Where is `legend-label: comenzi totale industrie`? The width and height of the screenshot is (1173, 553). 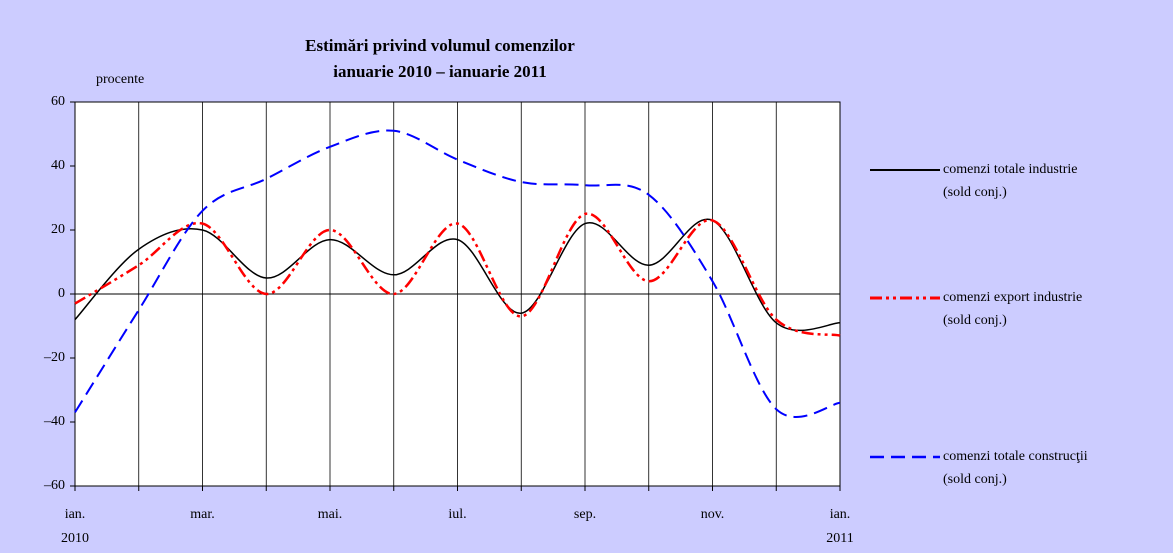
legend-label: comenzi totale industrie is located at coordinates (1010, 169).